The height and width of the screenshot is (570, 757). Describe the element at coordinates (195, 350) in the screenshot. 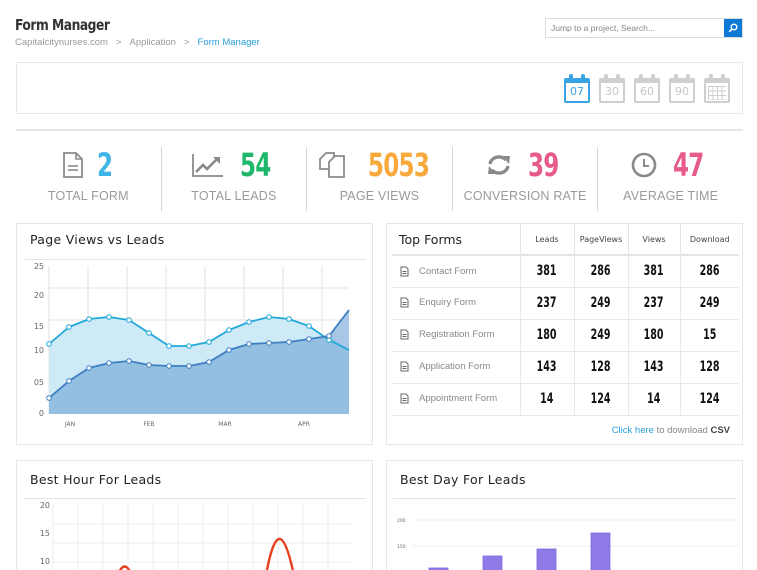

I see `page-views-leads-chart: 25 20 15 10 05 0 JAN FEB MAR APR` at that location.